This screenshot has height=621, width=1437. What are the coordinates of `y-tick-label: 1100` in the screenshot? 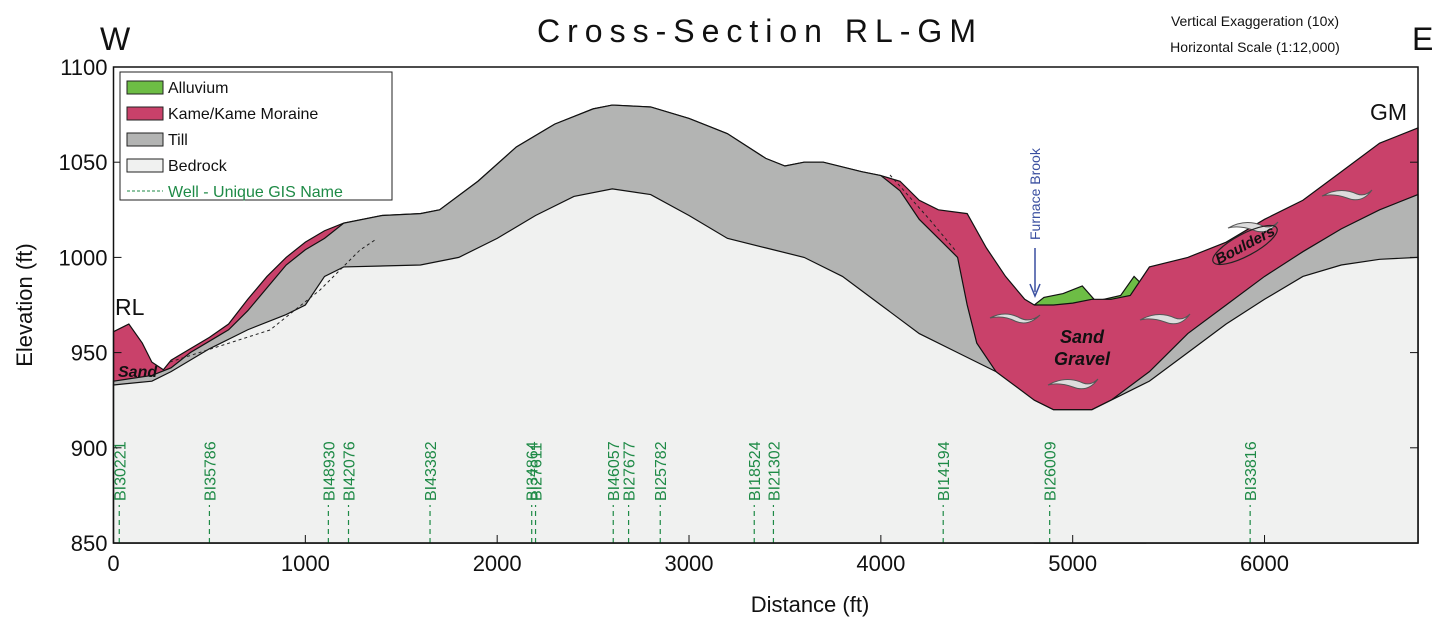 It's located at (83, 67).